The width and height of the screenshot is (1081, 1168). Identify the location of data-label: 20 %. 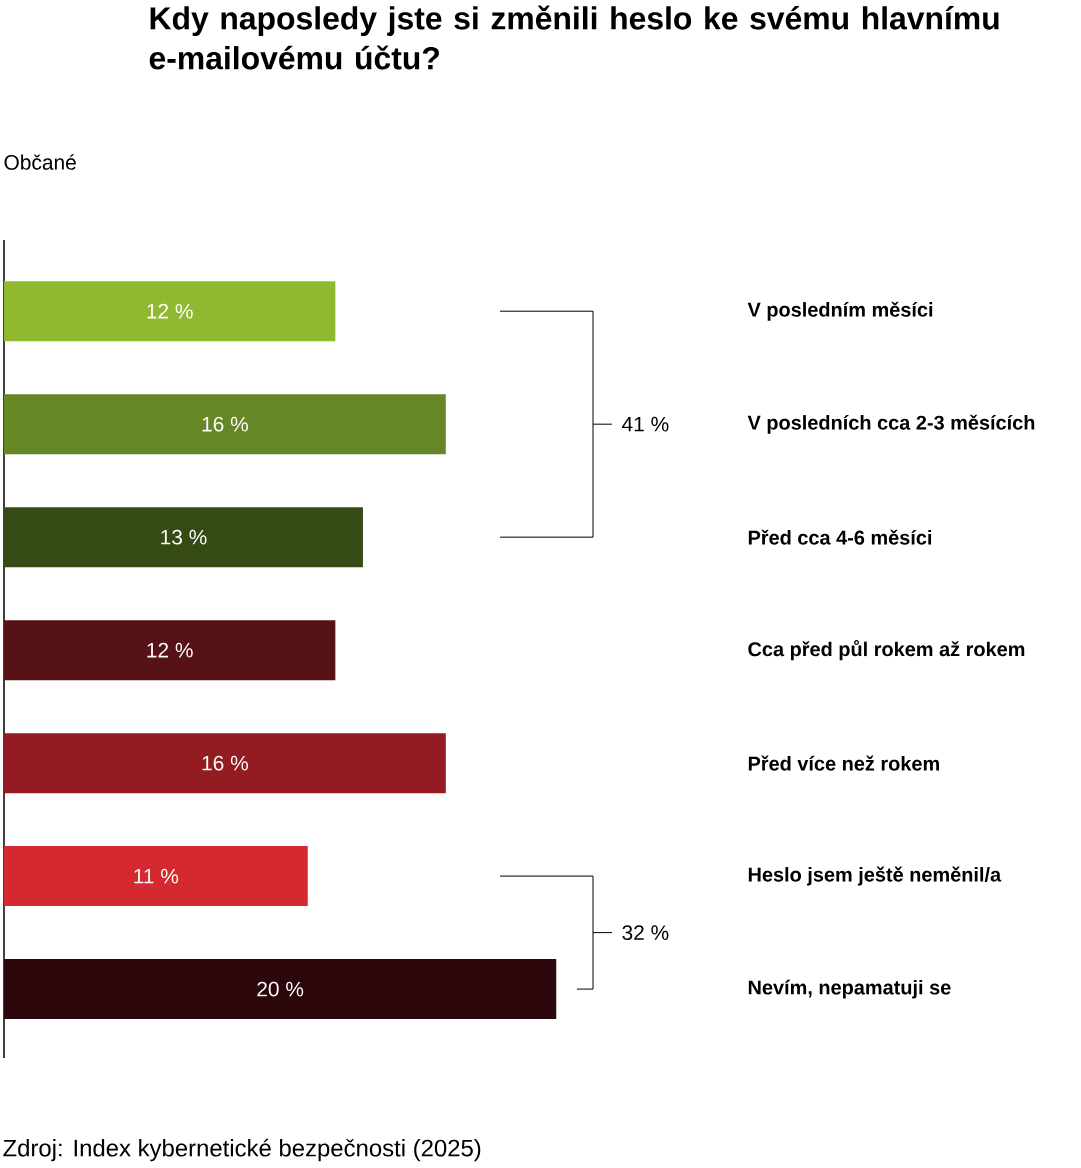
(280, 989).